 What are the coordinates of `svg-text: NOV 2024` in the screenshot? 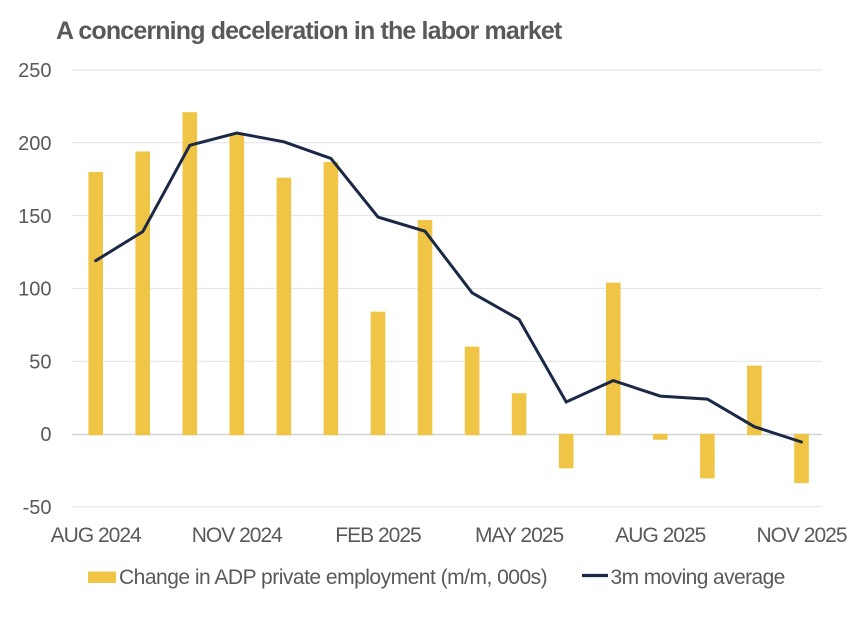 It's located at (237, 535).